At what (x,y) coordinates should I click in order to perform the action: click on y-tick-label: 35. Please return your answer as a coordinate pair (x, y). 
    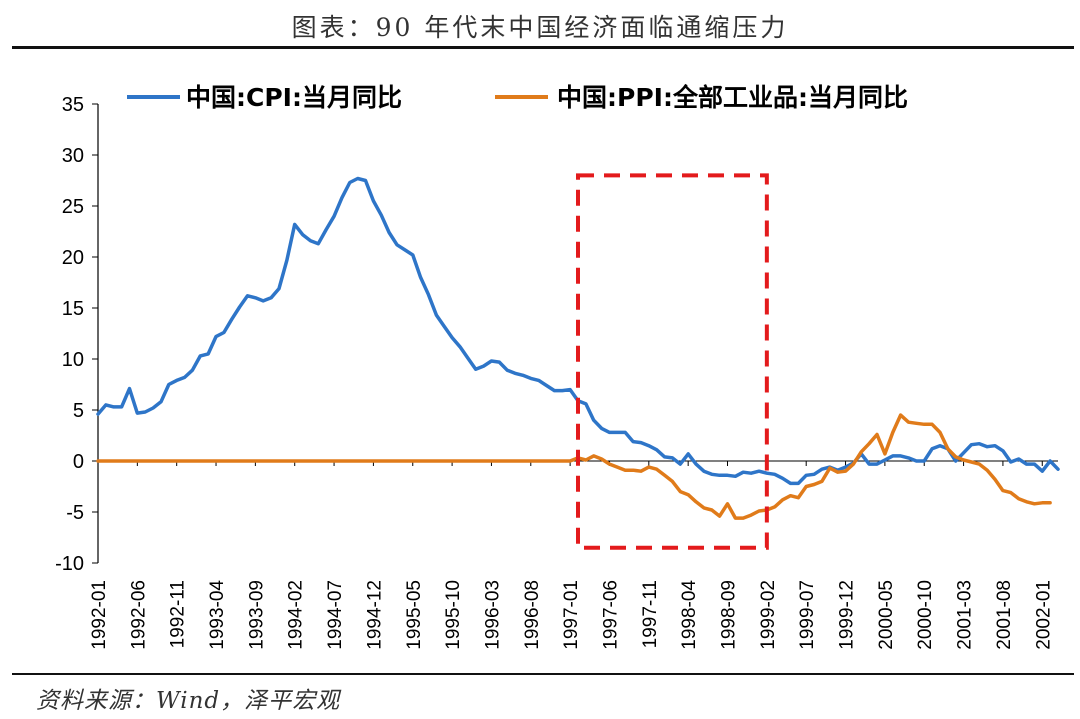
    Looking at the image, I should click on (73, 105).